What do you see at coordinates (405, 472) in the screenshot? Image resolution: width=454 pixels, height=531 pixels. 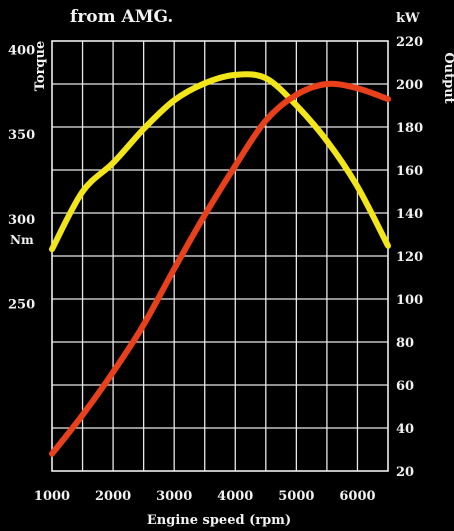 I see `right-tick-label: 20` at bounding box center [405, 472].